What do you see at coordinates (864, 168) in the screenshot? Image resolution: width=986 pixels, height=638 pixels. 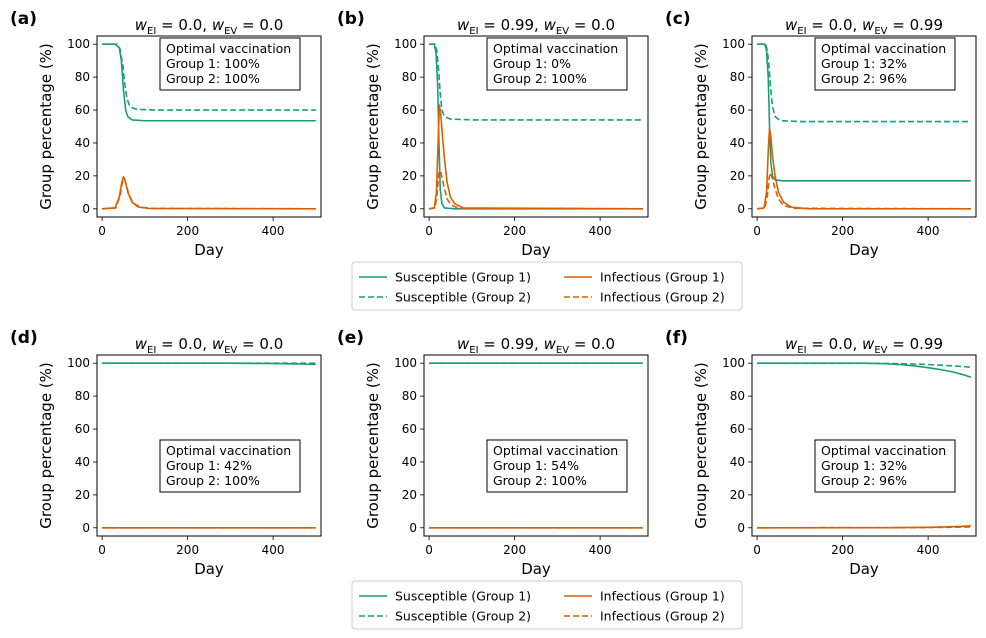 I see `series-line-infectious-solid` at bounding box center [864, 168].